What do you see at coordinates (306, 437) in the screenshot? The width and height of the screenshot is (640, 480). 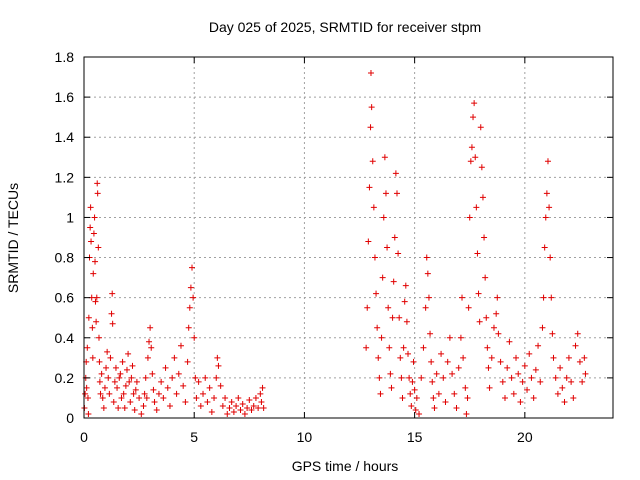 I see `x-tick-labels: 0 5 10 15 20` at bounding box center [306, 437].